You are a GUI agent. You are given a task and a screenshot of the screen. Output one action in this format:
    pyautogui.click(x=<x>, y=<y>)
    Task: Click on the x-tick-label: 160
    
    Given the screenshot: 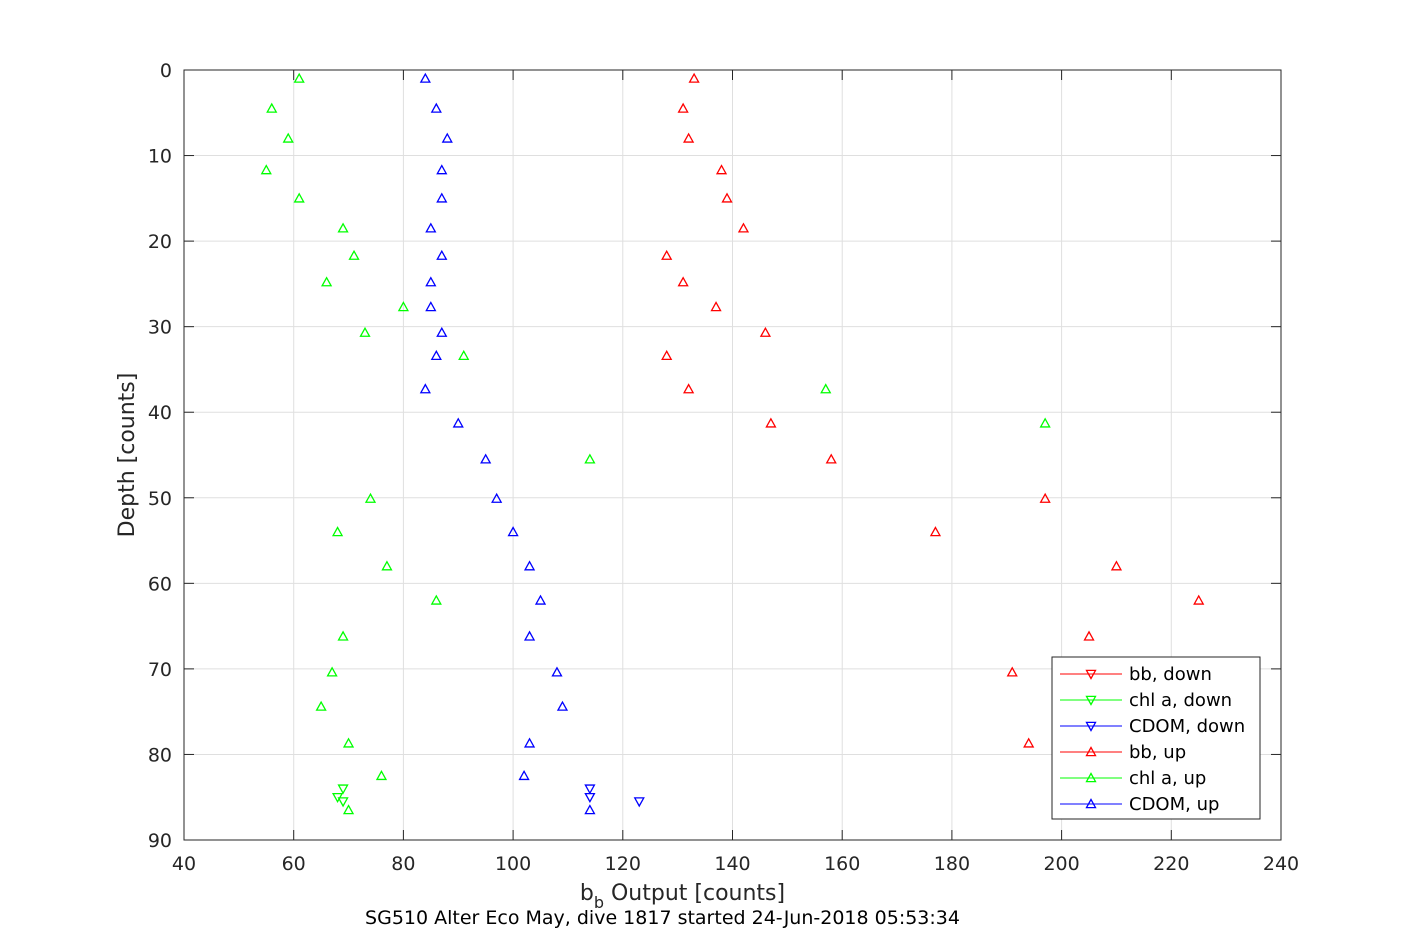 What is the action you would take?
    pyautogui.click(x=842, y=864)
    